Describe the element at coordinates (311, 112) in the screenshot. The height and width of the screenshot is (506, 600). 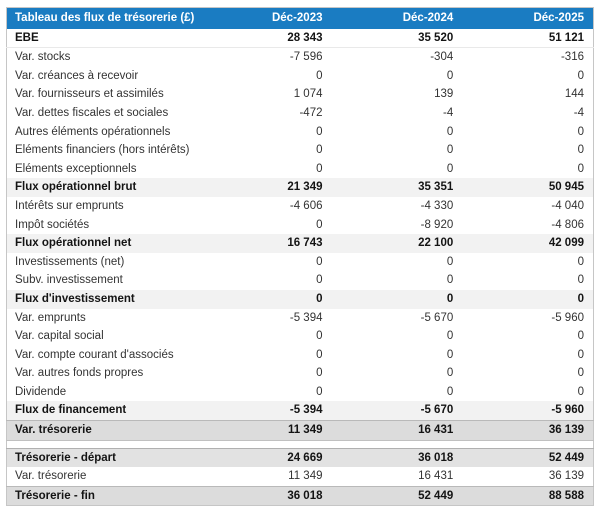
I see `cell-value: -472` at that location.